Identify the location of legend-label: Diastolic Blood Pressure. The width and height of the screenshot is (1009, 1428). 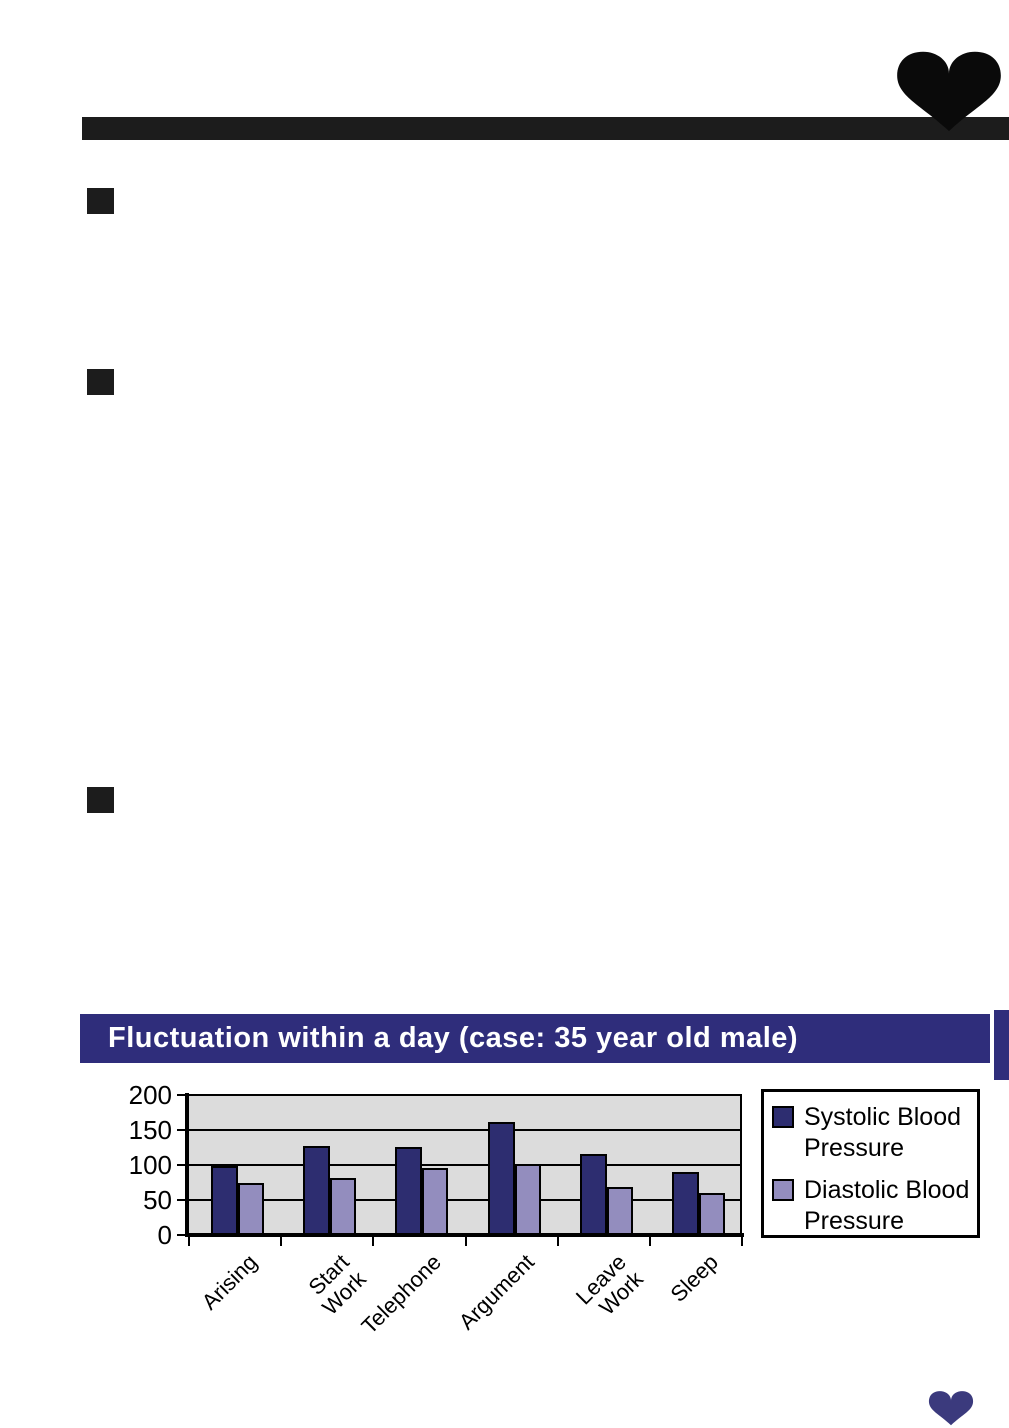
(887, 1205).